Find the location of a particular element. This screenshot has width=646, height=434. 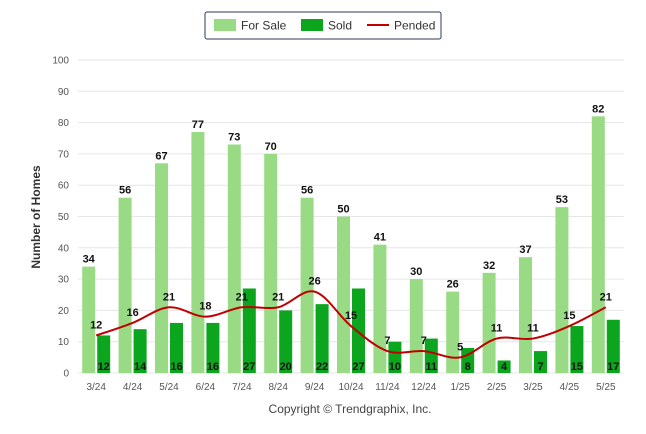

label-sold: 10 is located at coordinates (395, 367).